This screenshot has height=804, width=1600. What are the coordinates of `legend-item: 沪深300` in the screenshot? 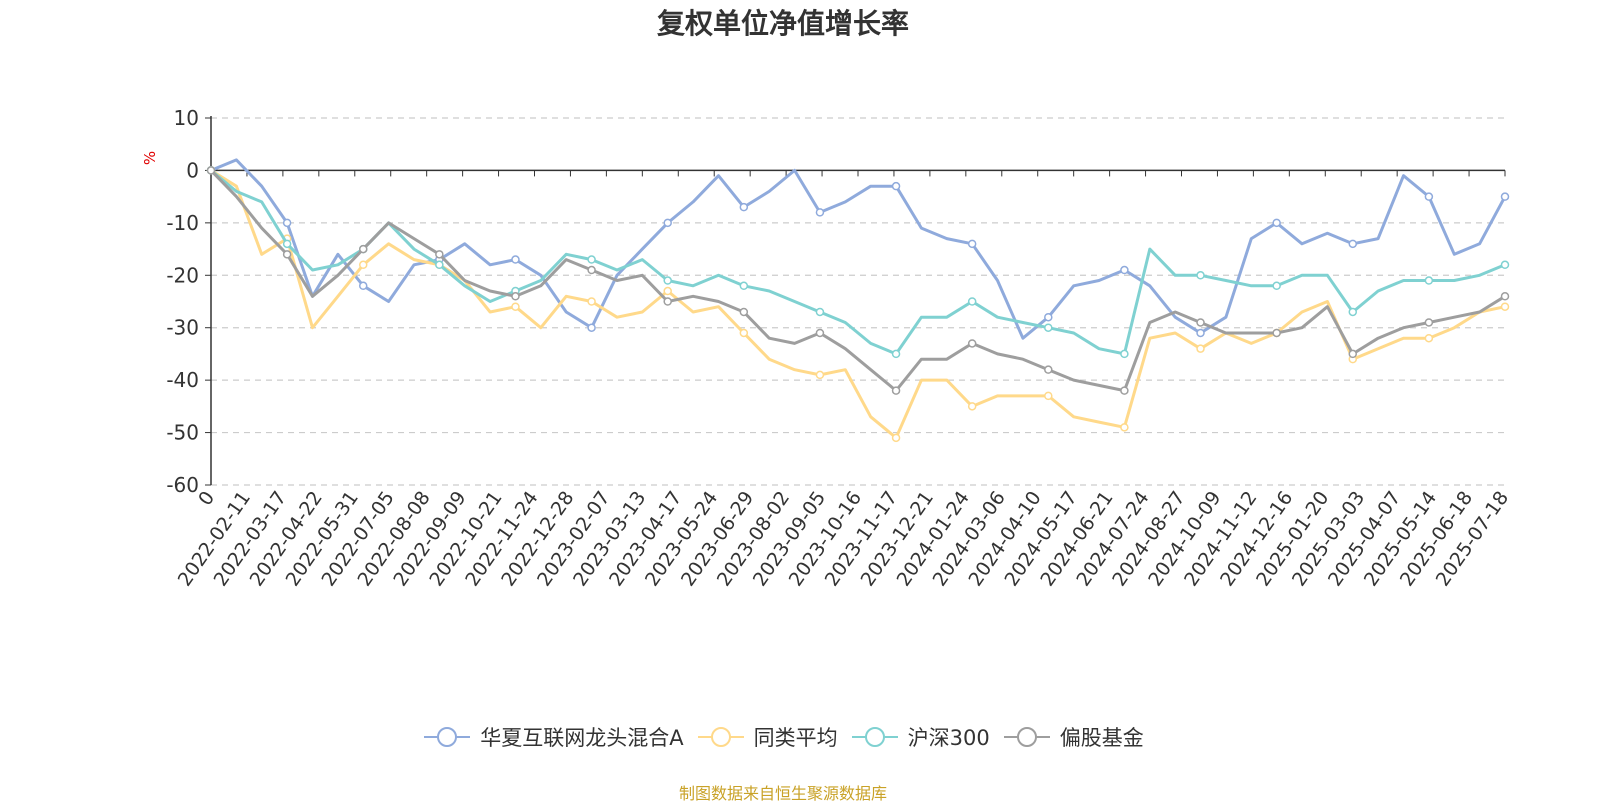 It's located at (920, 737).